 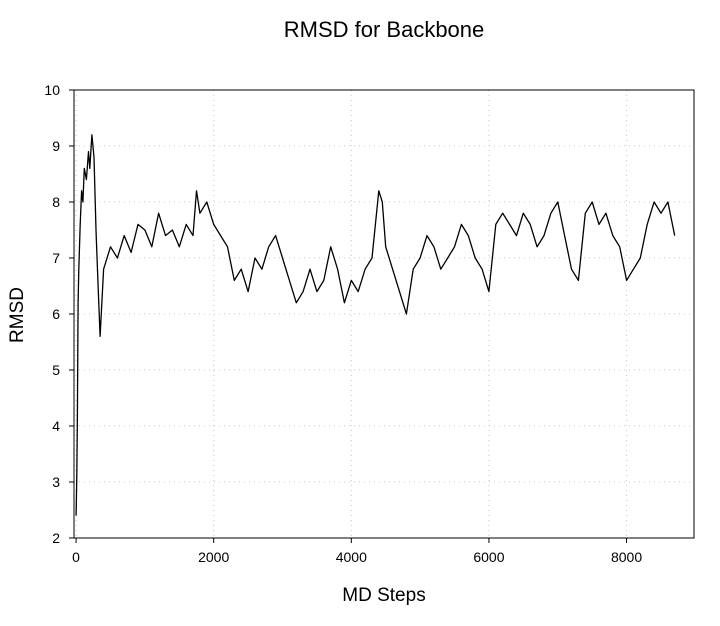 I want to click on x-tick-label: 0, so click(x=76, y=557).